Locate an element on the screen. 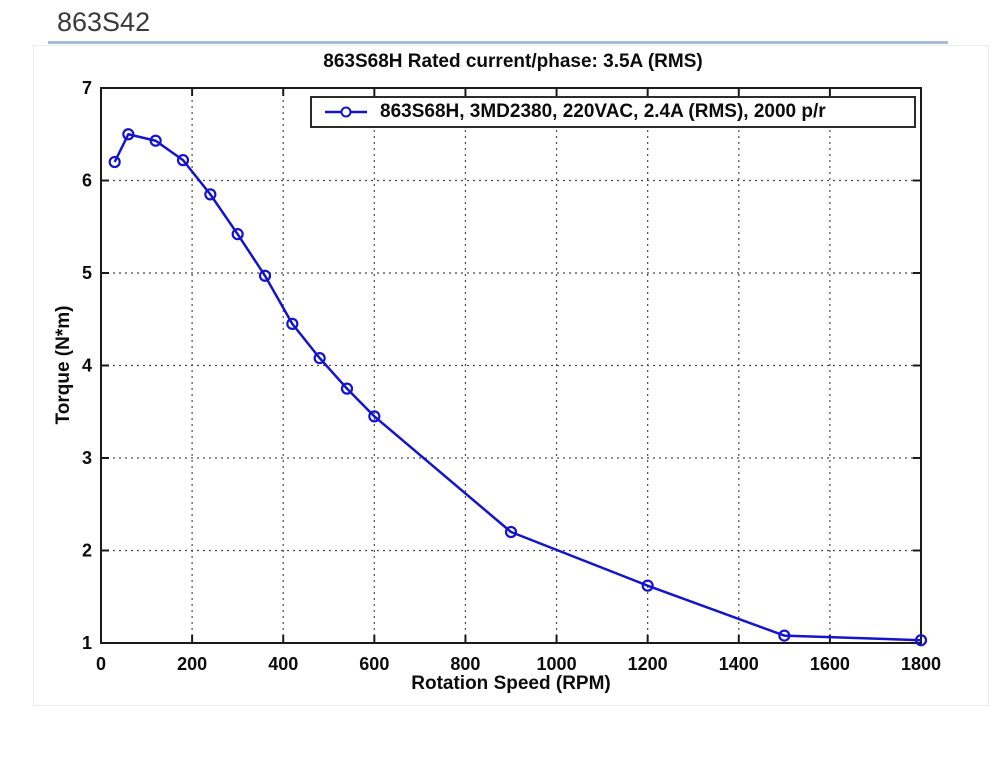 Image resolution: width=1000 pixels, height=771 pixels. x-tick-label: 1400 is located at coordinates (739, 664).